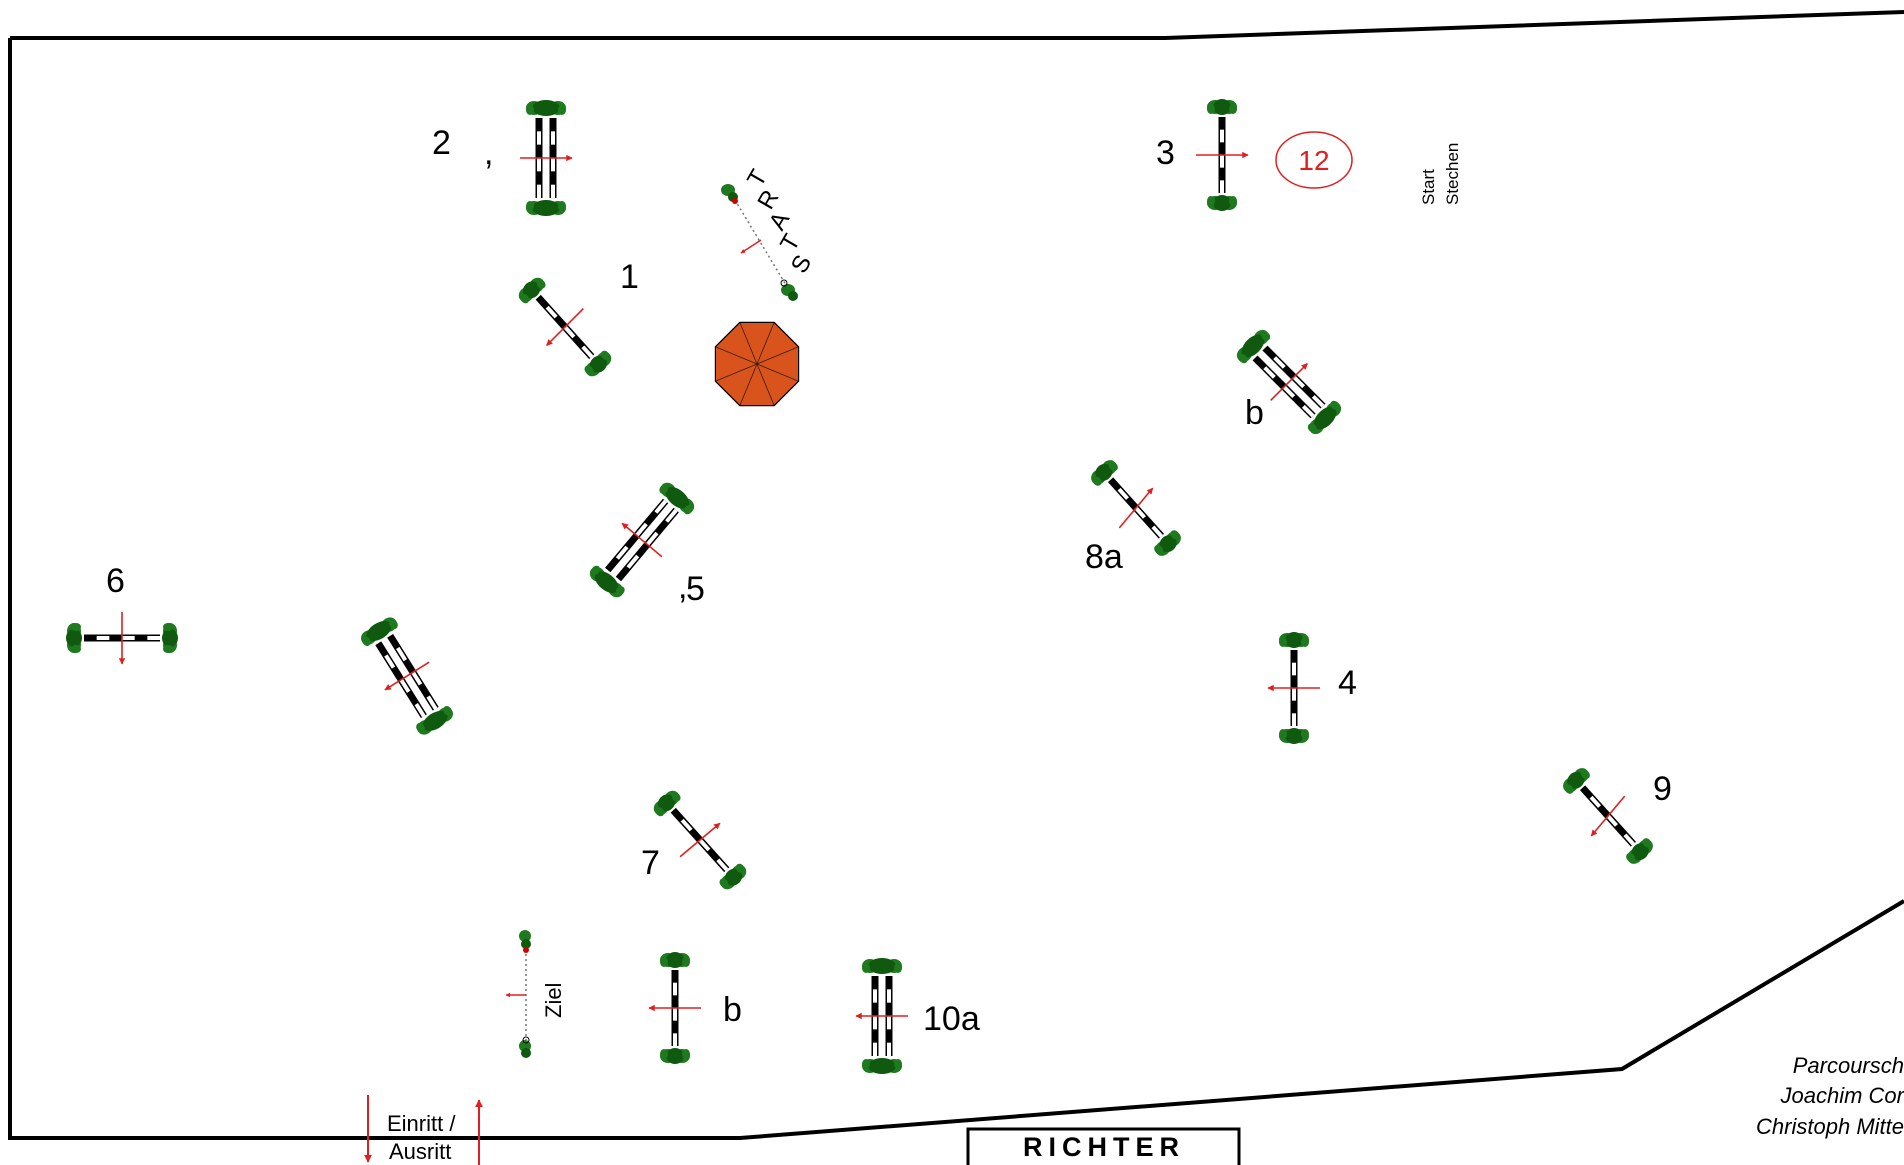 The width and height of the screenshot is (1904, 1165). Describe the element at coordinates (675, 1008) in the screenshot. I see `obstacle-10b` at that location.